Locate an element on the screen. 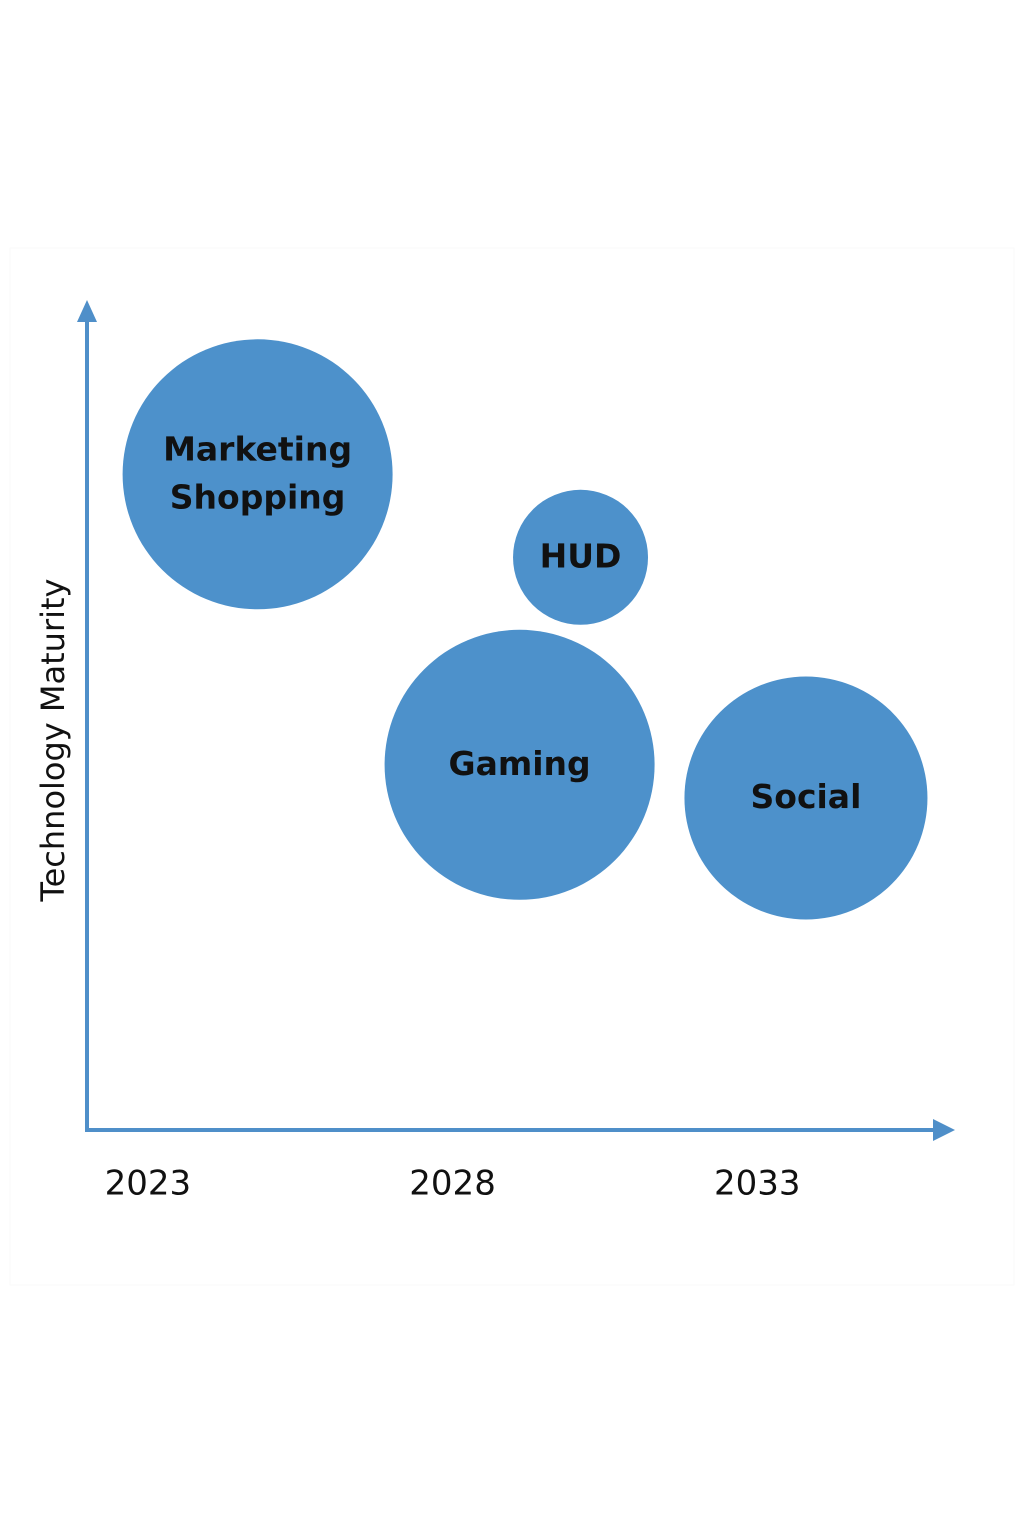  bubble-label-line: HUD is located at coordinates (581, 555).